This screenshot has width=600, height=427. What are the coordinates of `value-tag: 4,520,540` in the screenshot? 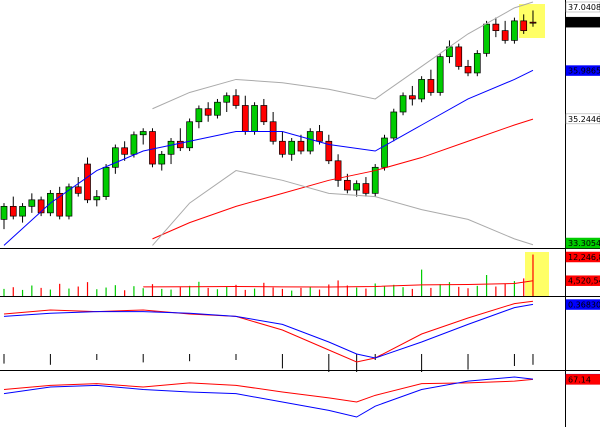 It's located at (584, 281).